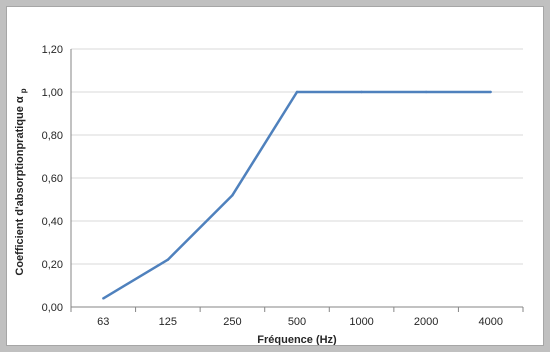  I want to click on y-tick-label: 0,60, so click(52, 179).